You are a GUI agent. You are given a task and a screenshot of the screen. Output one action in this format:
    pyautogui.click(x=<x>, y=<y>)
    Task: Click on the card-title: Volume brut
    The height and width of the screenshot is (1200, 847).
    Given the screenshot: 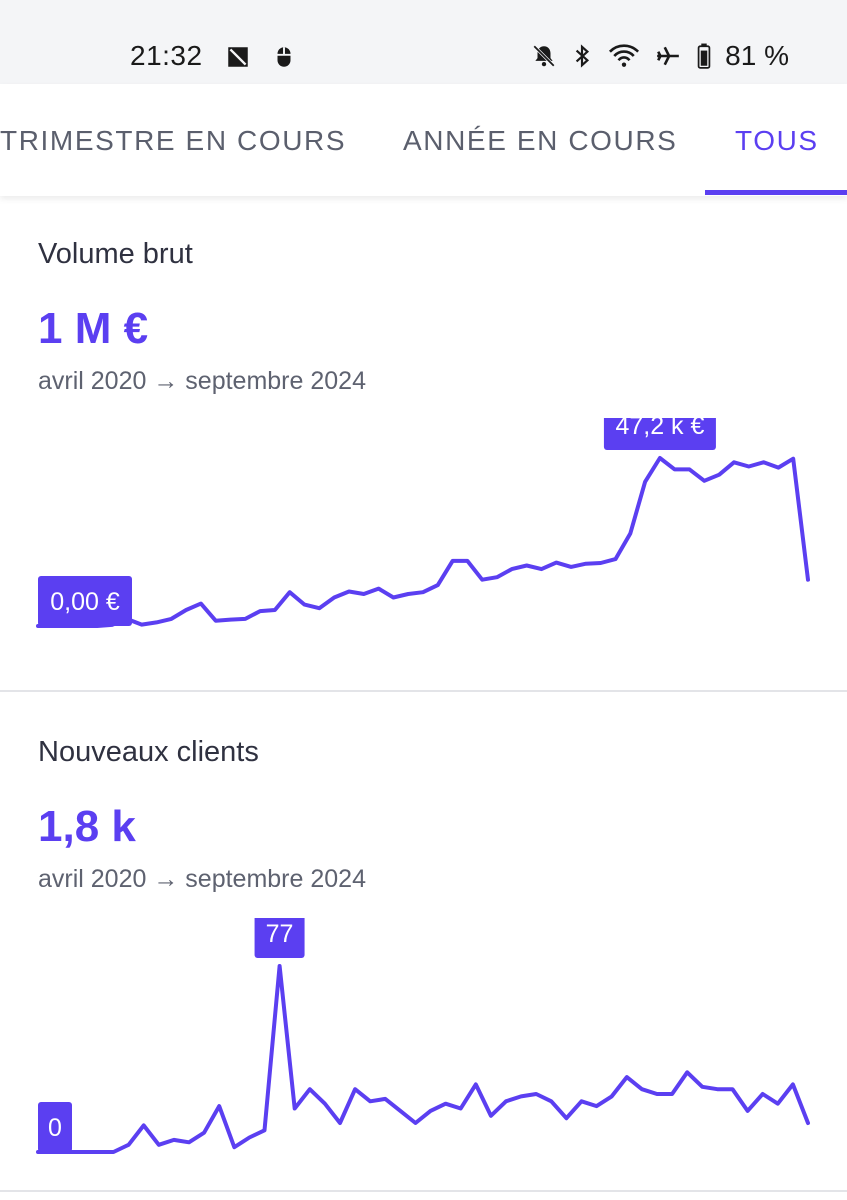 What is the action you would take?
    pyautogui.click(x=115, y=254)
    